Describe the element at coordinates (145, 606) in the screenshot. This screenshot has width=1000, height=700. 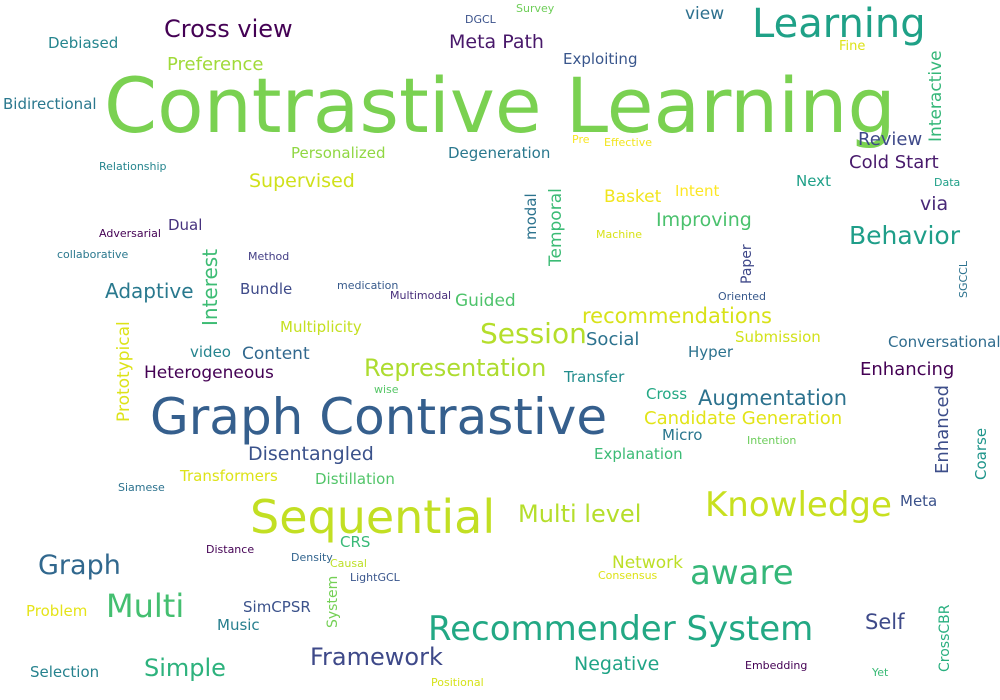
I see `word-multi: Multi` at that location.